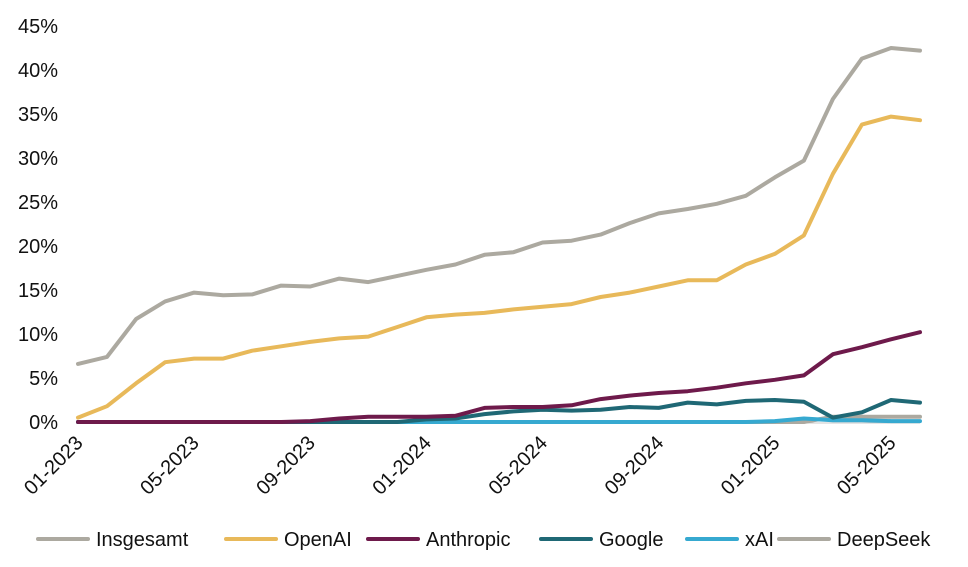 The width and height of the screenshot is (968, 567). I want to click on y-tick-label: 25%, so click(38, 203).